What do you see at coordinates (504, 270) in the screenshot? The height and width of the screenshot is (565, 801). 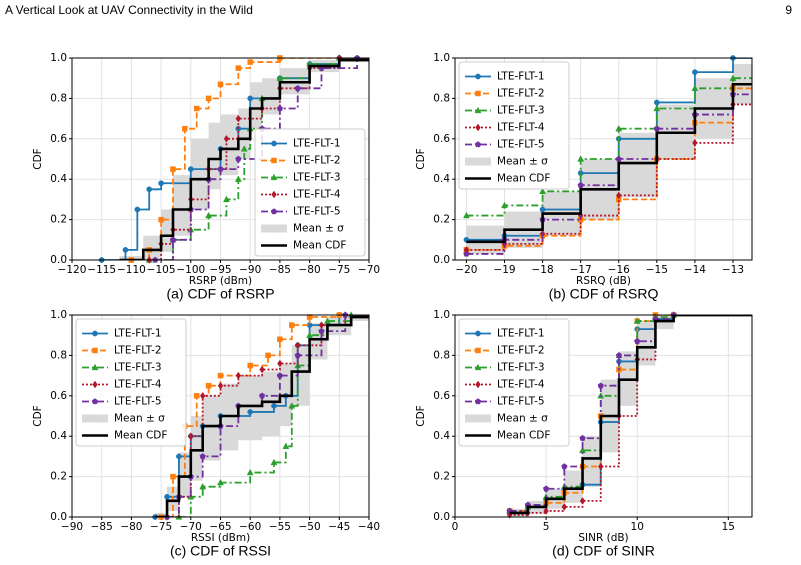 I see `x-tick-label: −19` at bounding box center [504, 270].